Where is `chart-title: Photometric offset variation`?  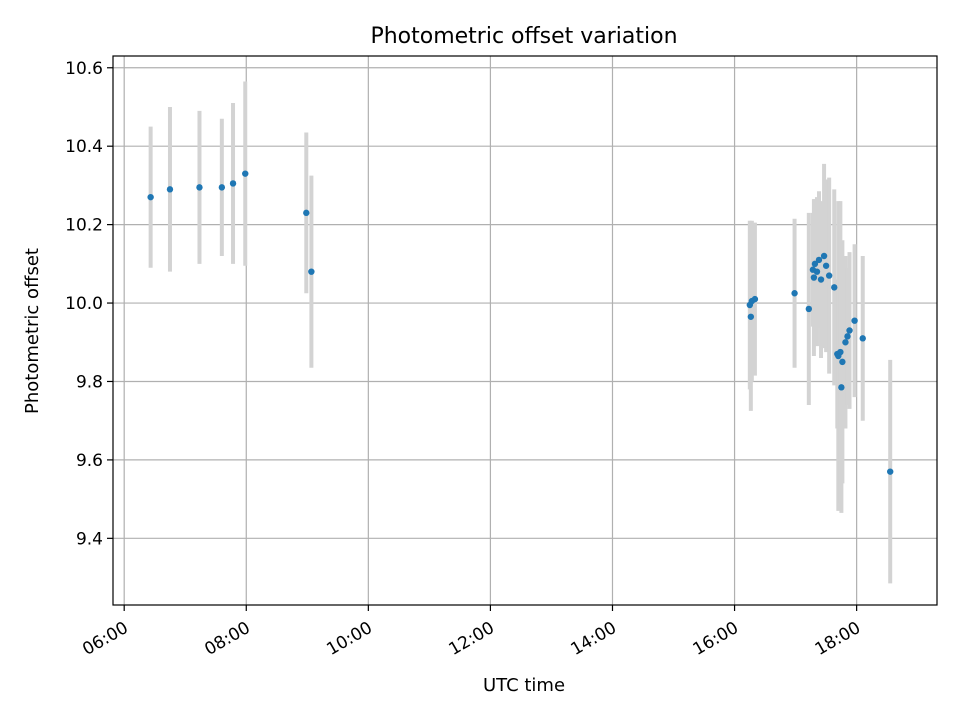 chart-title: Photometric offset variation is located at coordinates (523, 36).